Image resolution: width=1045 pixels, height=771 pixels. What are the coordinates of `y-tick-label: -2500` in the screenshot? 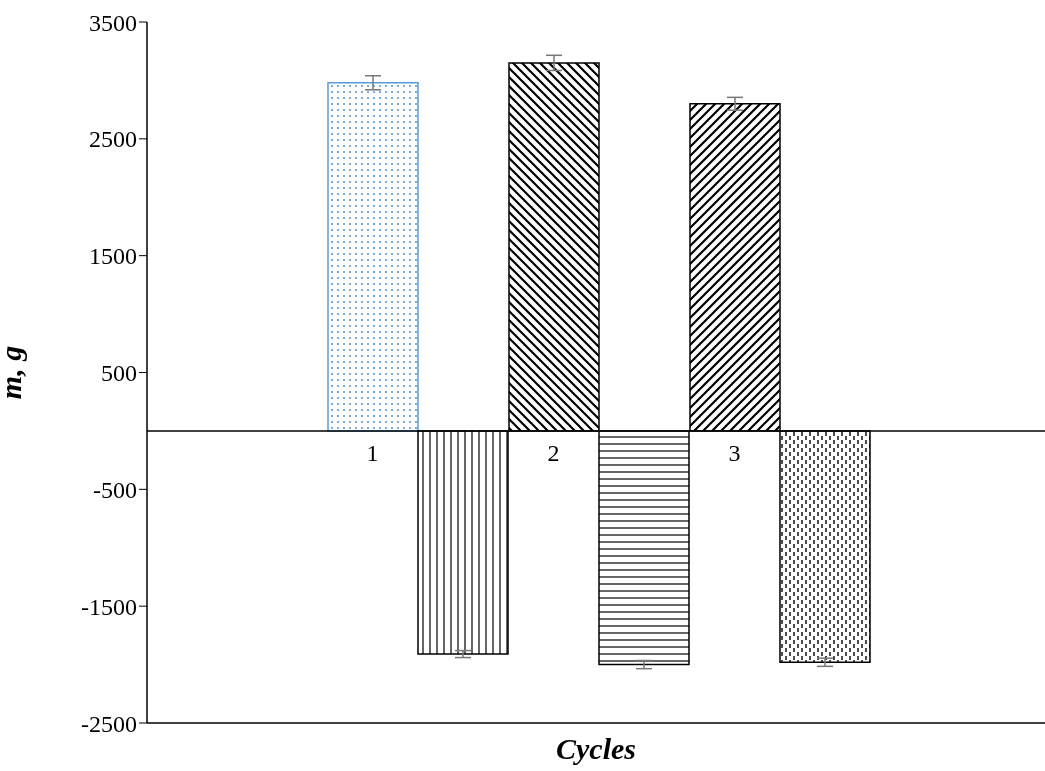 It's located at (109, 723).